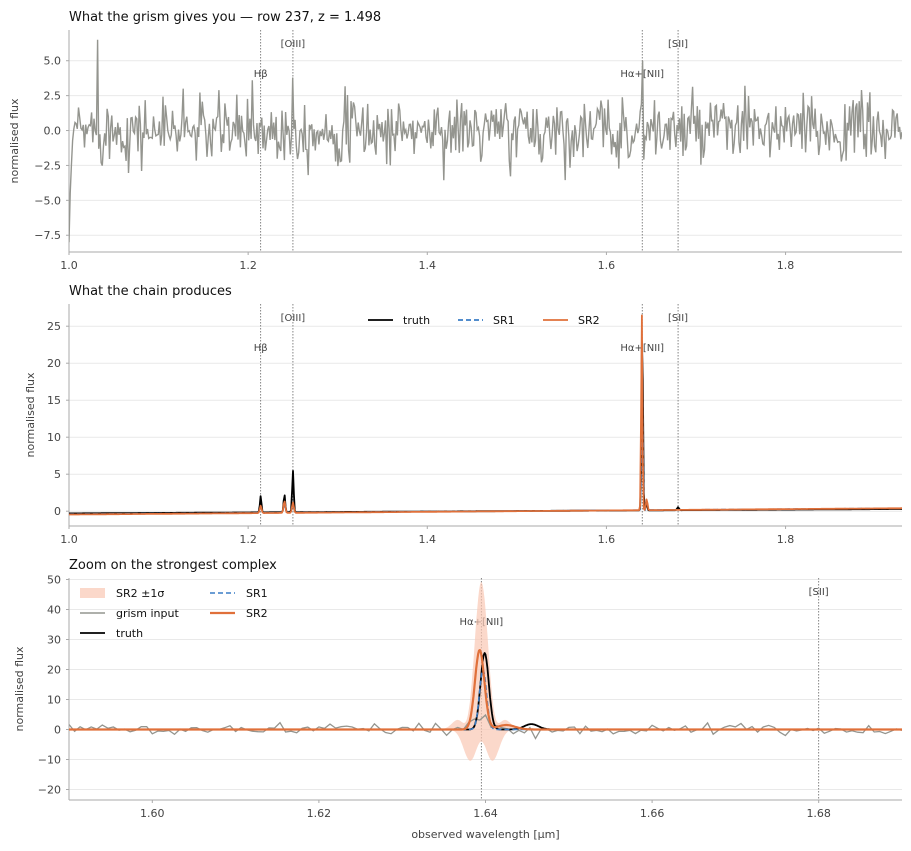  Describe the element at coordinates (54, 640) in the screenshot. I see `y-tick-label: 30` at that location.